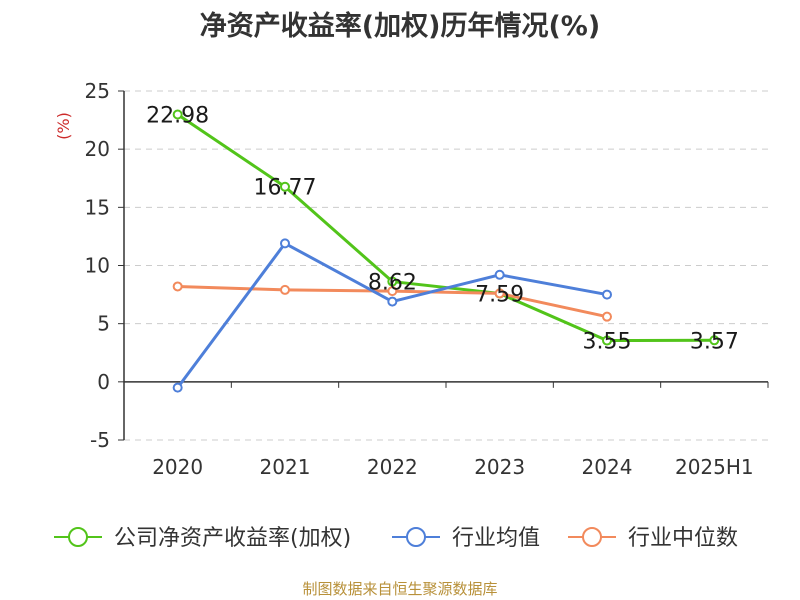 The width and height of the screenshot is (800, 600). I want to click on legend-item: 行业中位数, so click(653, 538).